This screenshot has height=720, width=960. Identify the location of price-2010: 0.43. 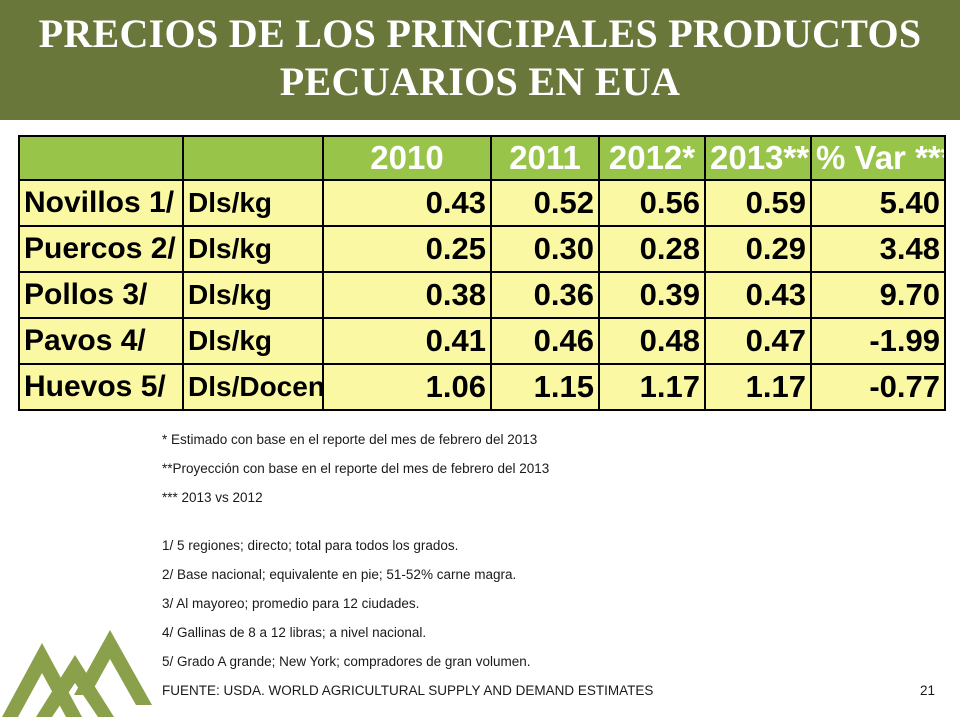
(407, 203).